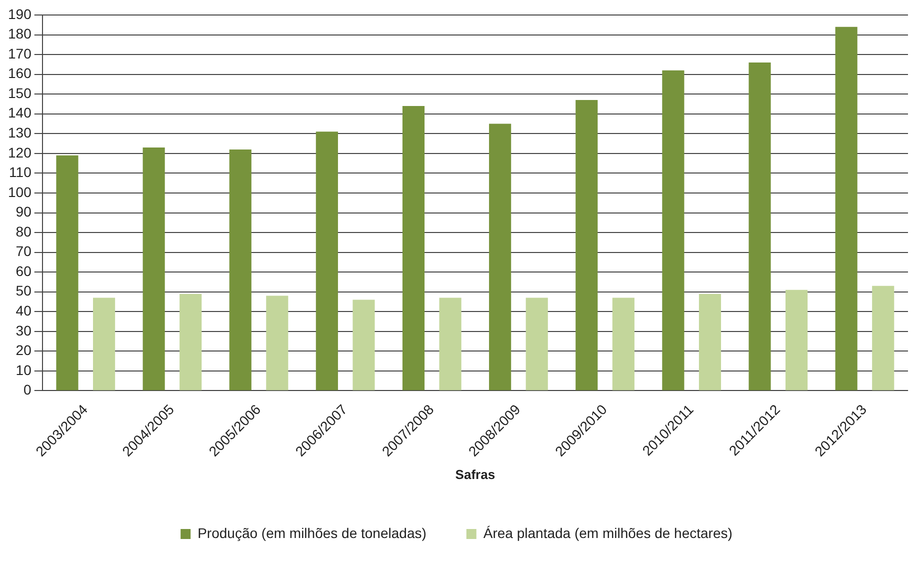 The width and height of the screenshot is (923, 561). What do you see at coordinates (20, 14) in the screenshot?
I see `y-tick-label: 190` at bounding box center [20, 14].